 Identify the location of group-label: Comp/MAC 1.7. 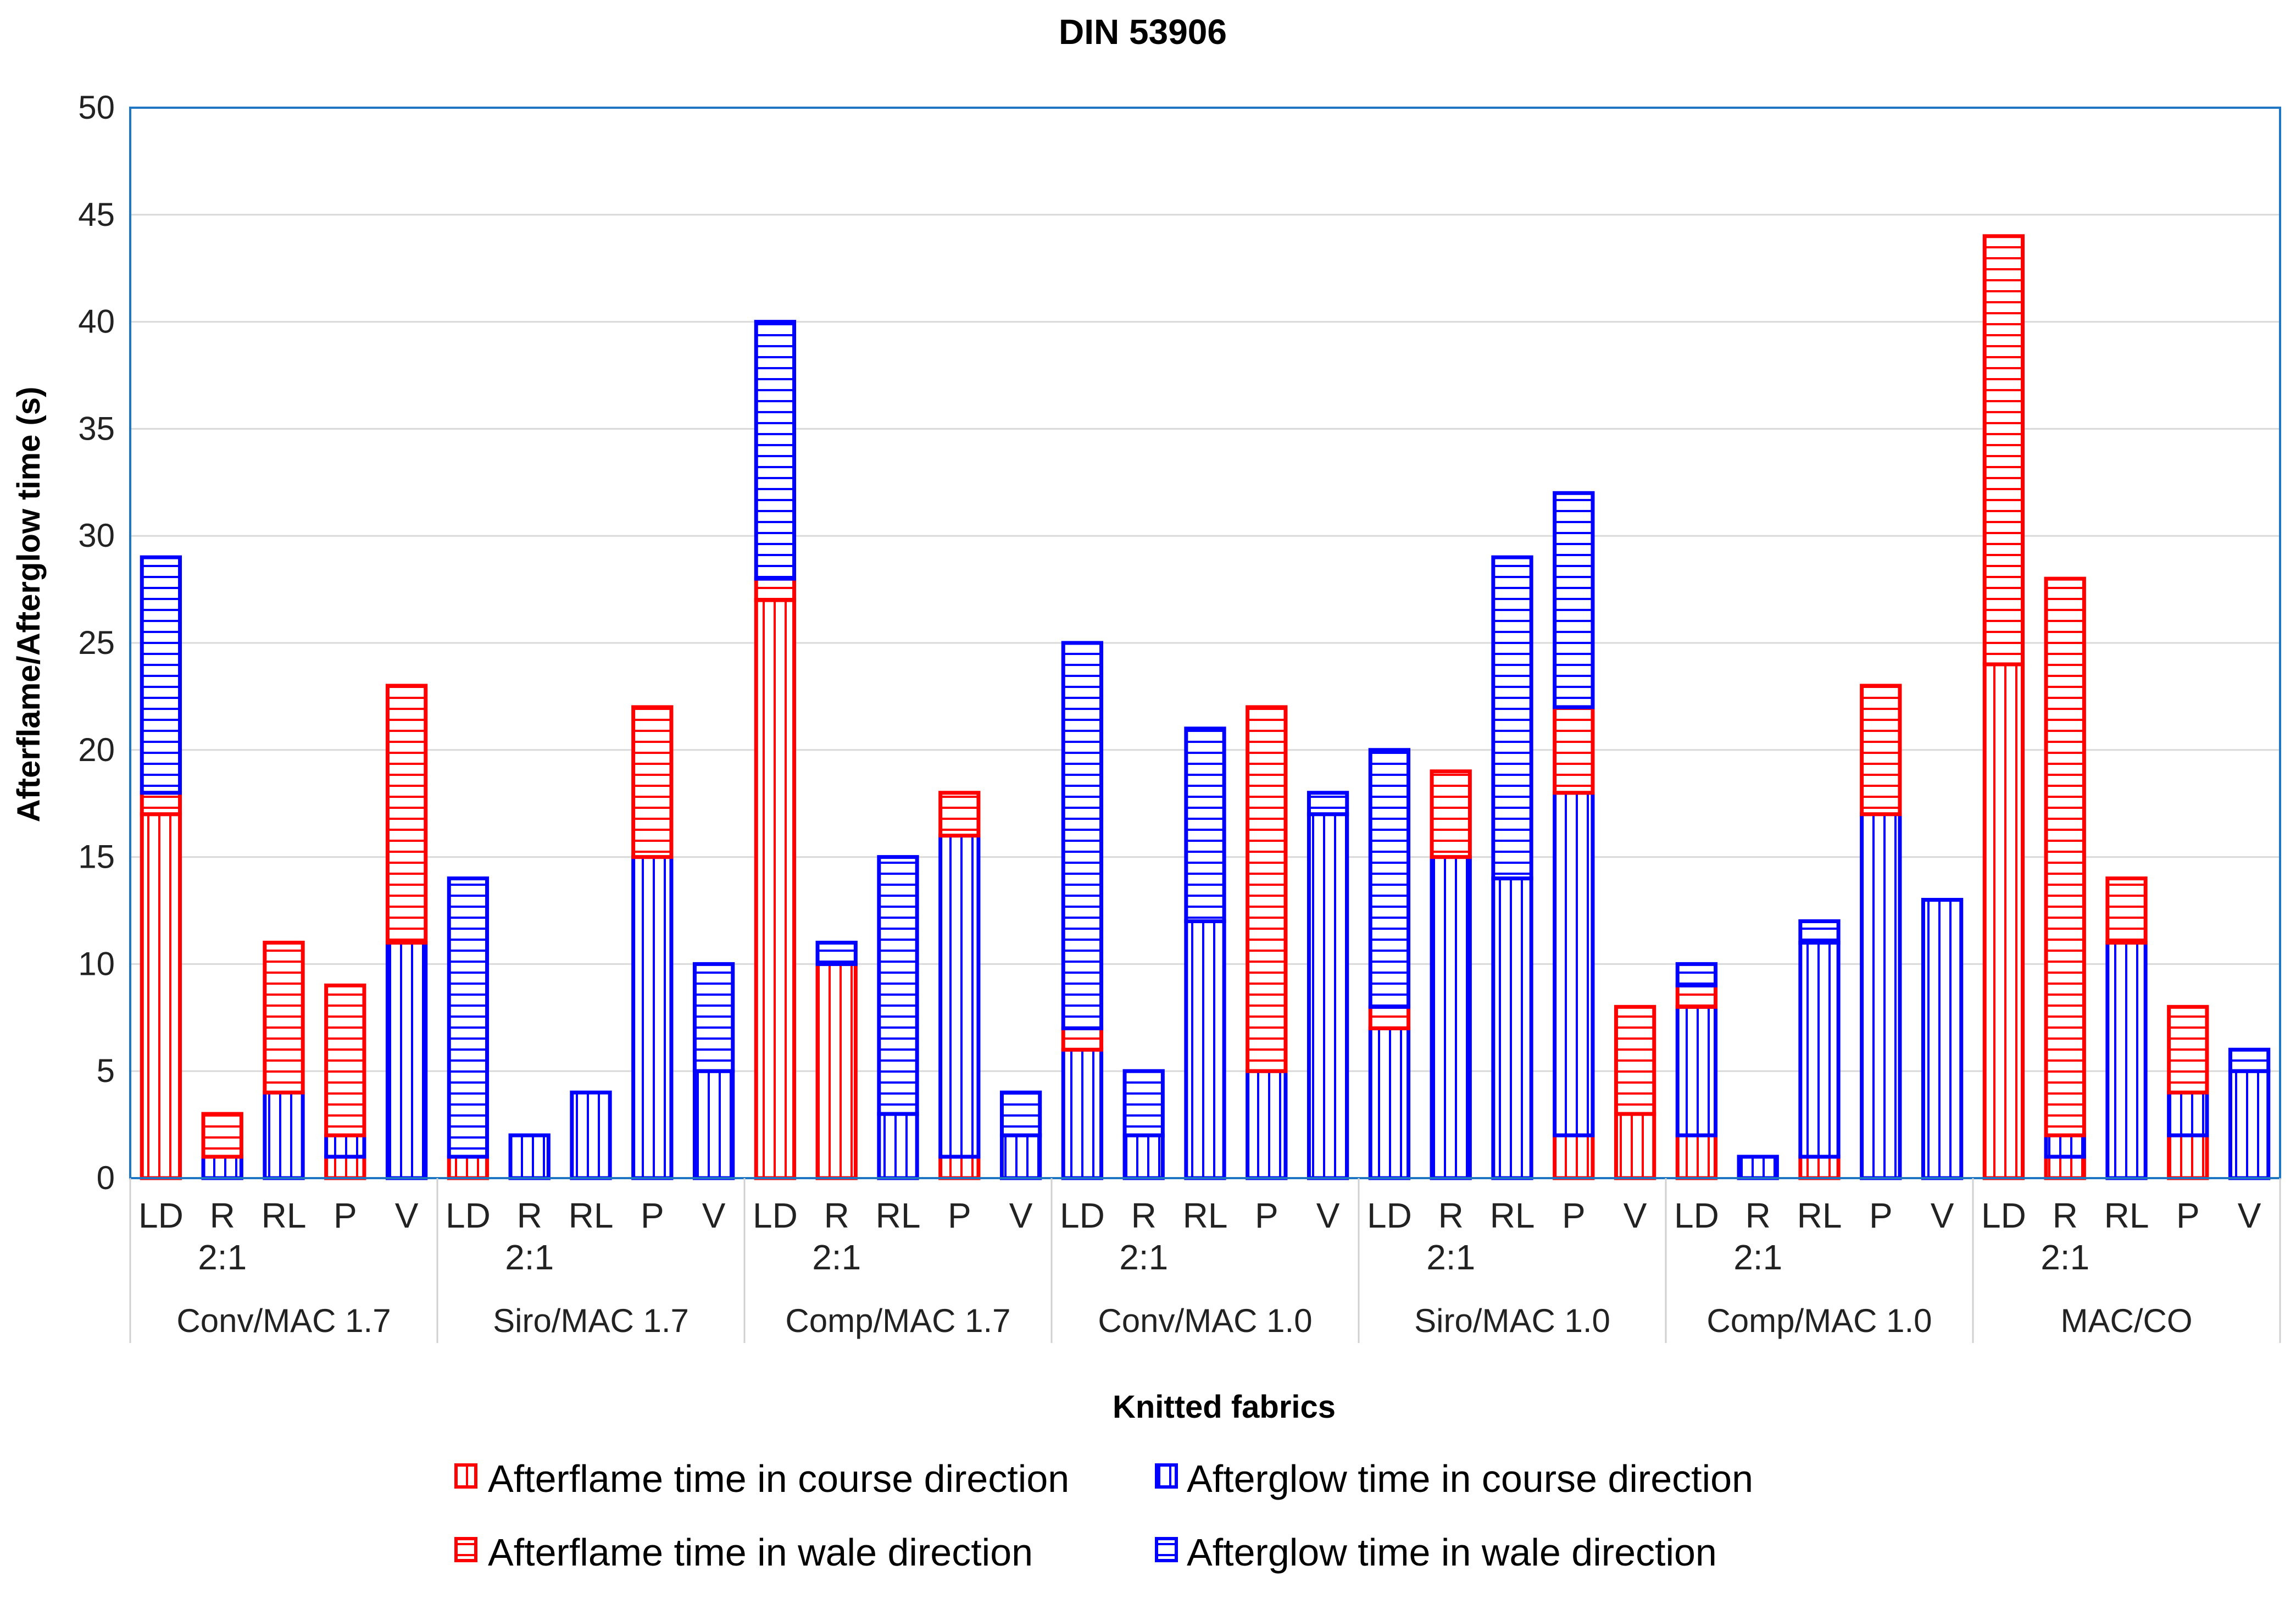
(897, 1320).